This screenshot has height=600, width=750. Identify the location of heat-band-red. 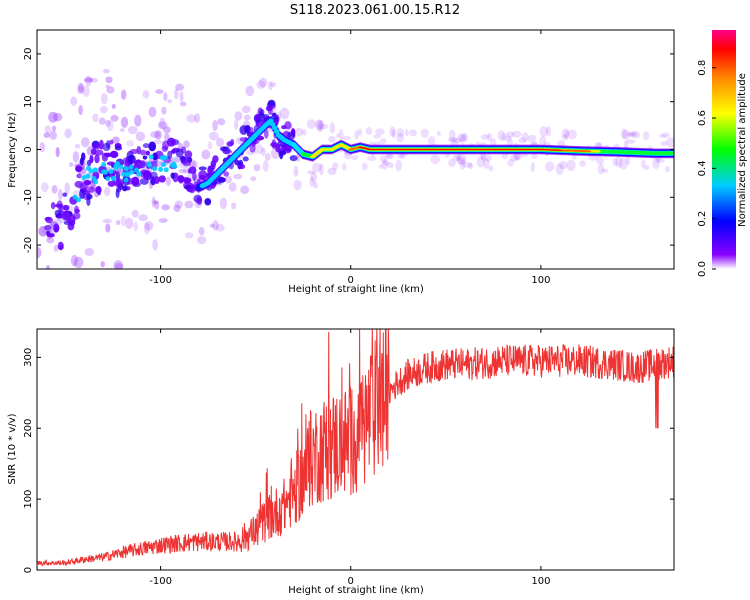
(560, 150).